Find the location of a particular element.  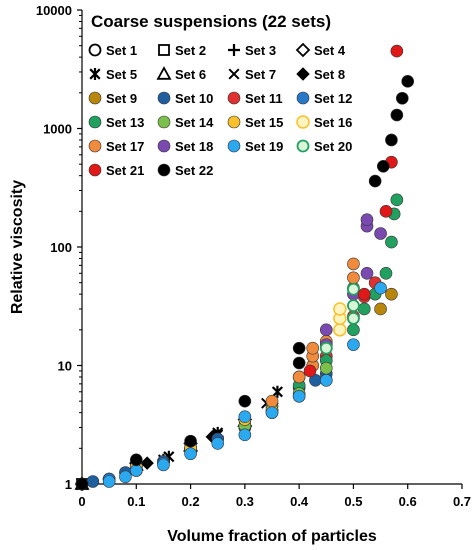

legend-item: Set 4 is located at coordinates (320, 50).